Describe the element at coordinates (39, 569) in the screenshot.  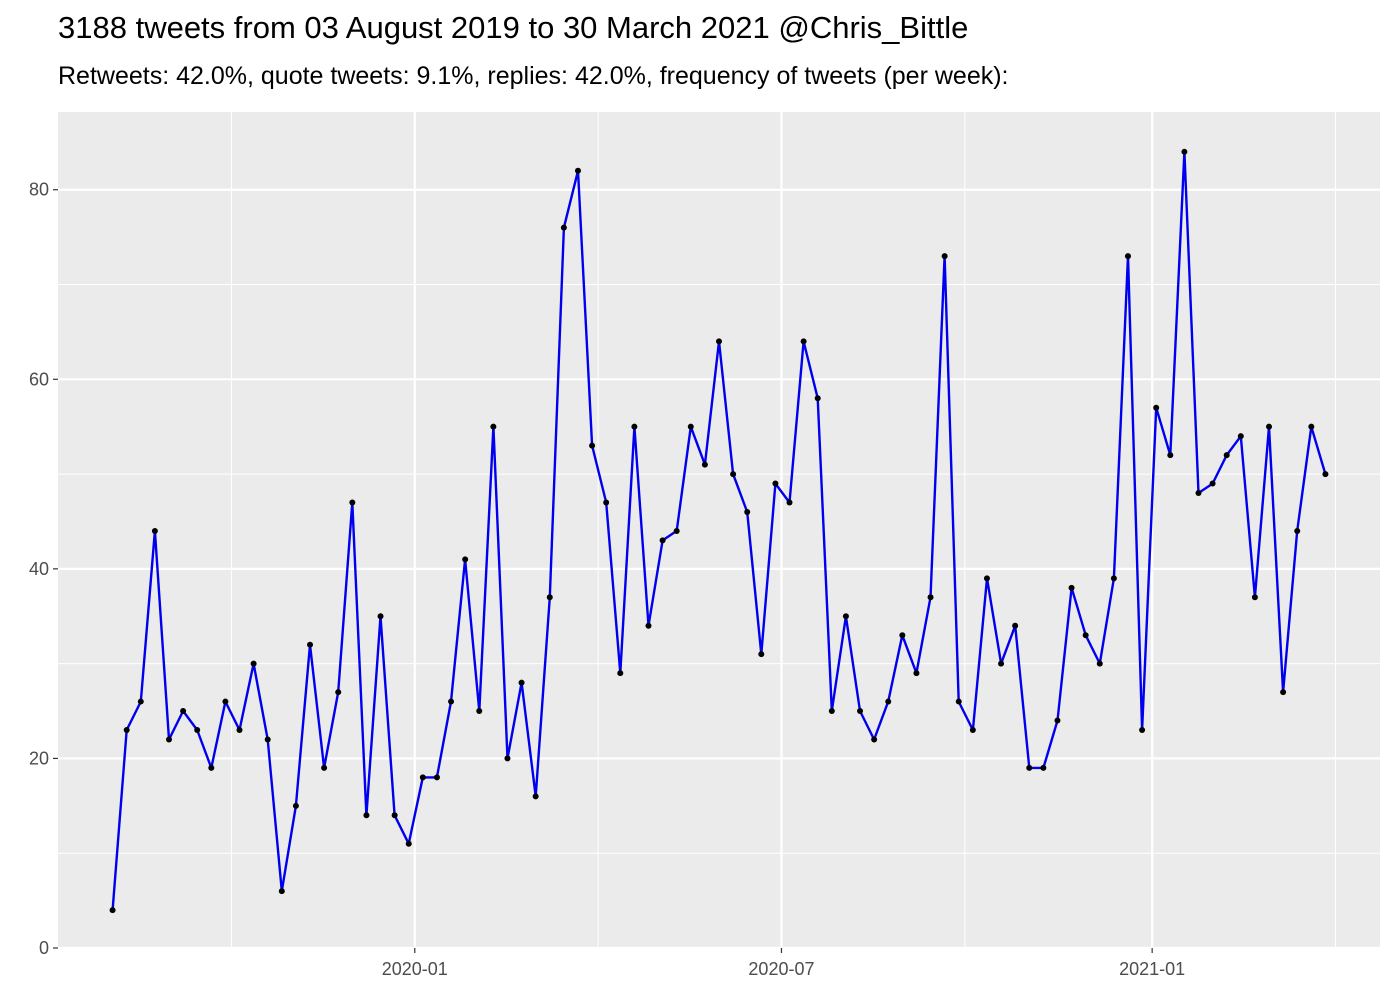
I see `y-tick-label: 40` at that location.